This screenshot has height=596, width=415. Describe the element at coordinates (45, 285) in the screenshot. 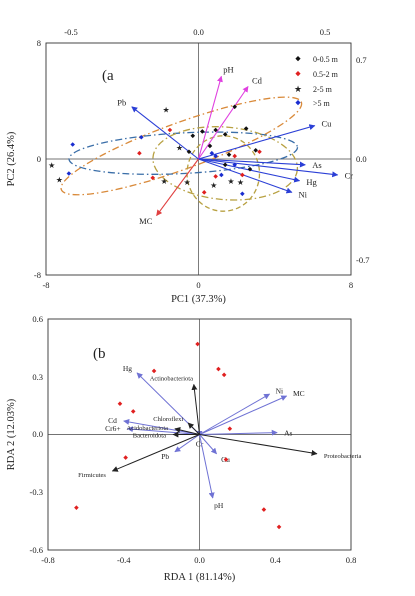

I see `chart-a-xtick: -8` at that location.